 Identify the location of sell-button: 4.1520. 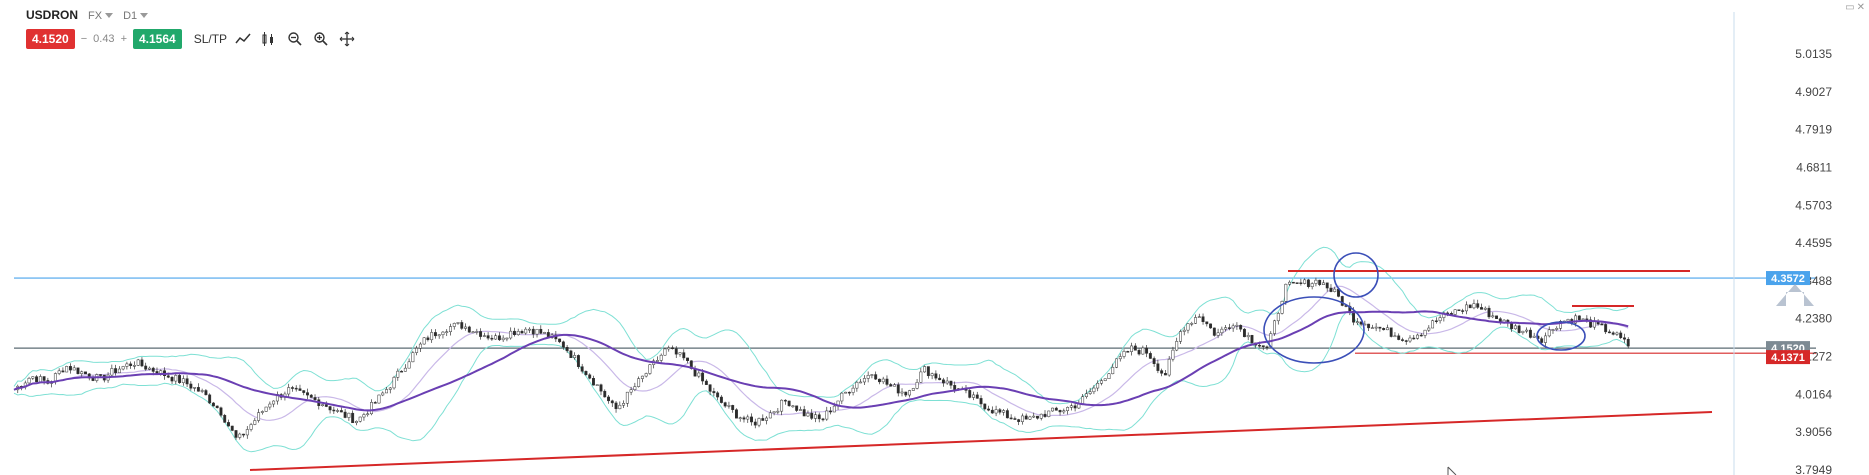
(50, 39).